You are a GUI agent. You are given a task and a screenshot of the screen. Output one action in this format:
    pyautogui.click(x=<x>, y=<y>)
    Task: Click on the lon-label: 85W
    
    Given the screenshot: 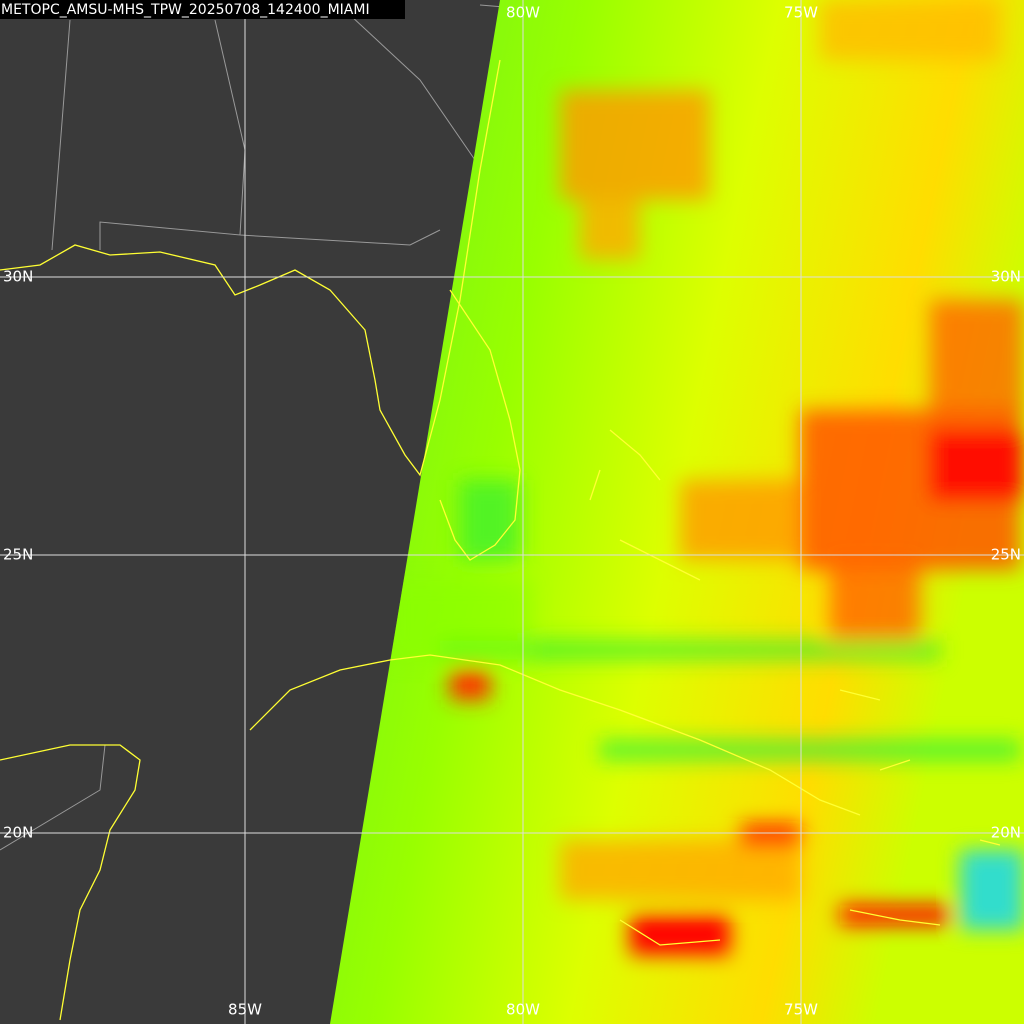 What is the action you would take?
    pyautogui.click(x=245, y=1010)
    